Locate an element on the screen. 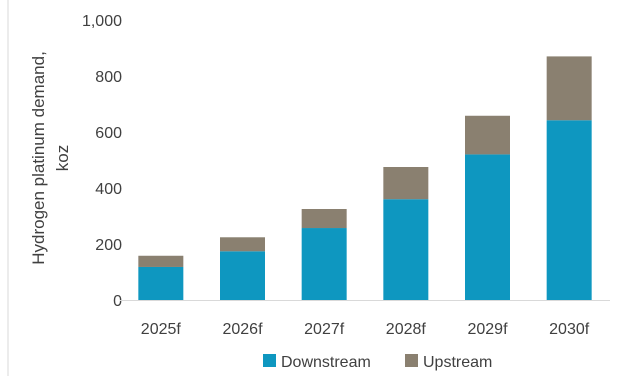 The width and height of the screenshot is (620, 376). y-tick-label: 600 is located at coordinates (108, 133).